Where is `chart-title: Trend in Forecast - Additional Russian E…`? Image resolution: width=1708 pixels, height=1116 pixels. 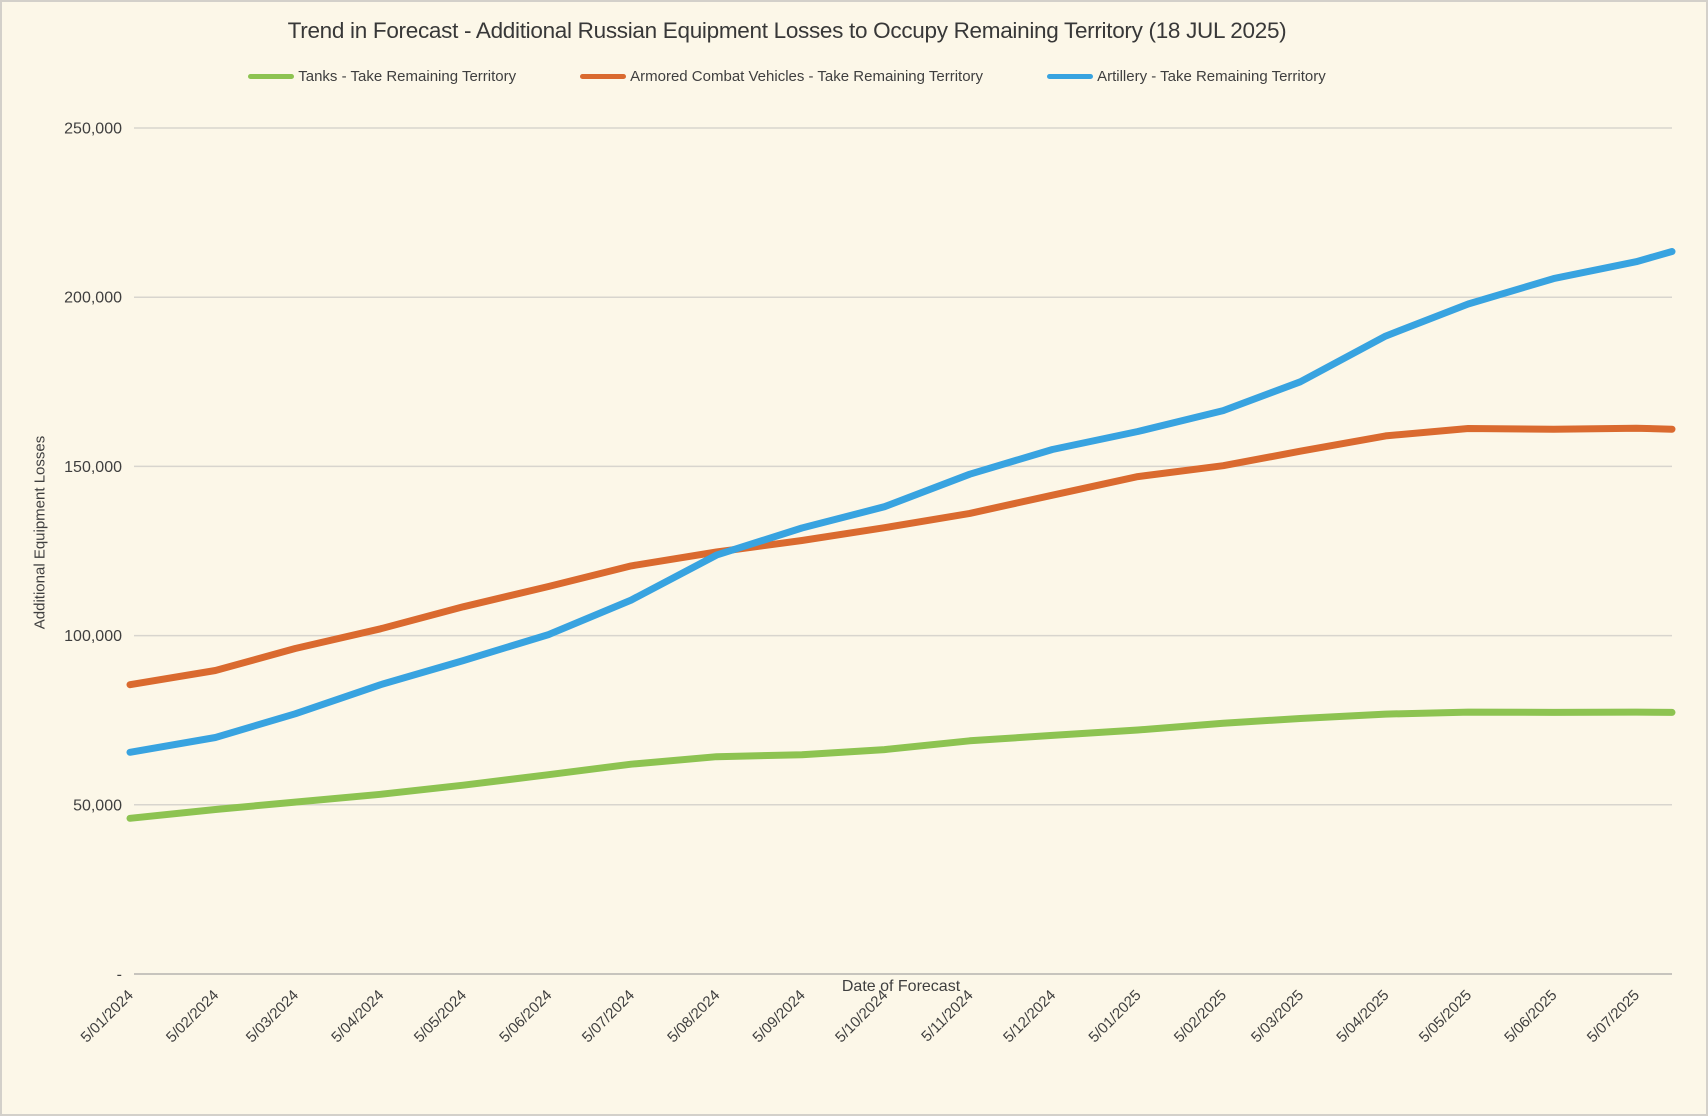
chart-title: Trend in Forecast - Additional Russian E… is located at coordinates (787, 30).